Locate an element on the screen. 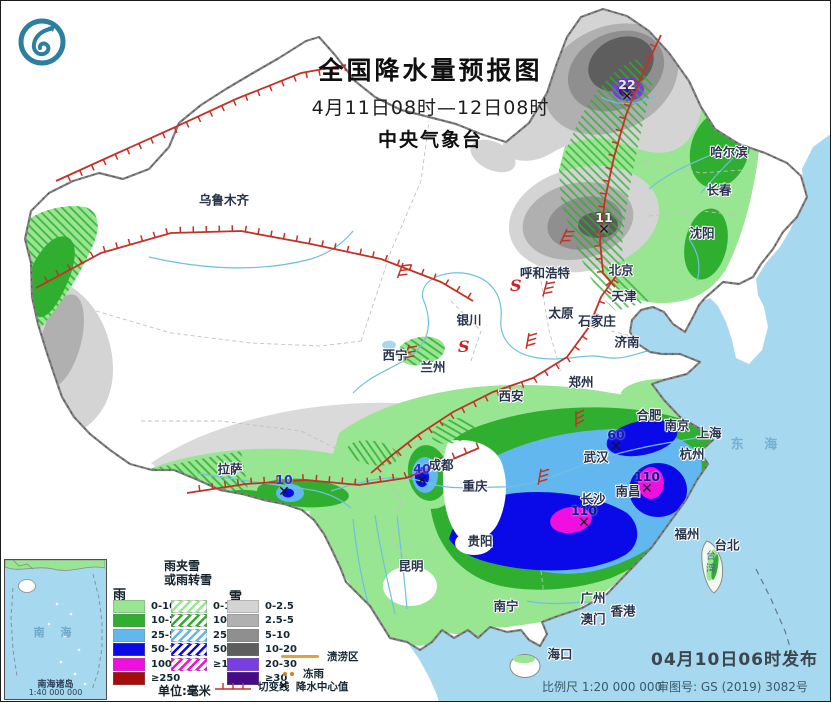 The image size is (831, 702). city-label: 西安 is located at coordinates (511, 396).